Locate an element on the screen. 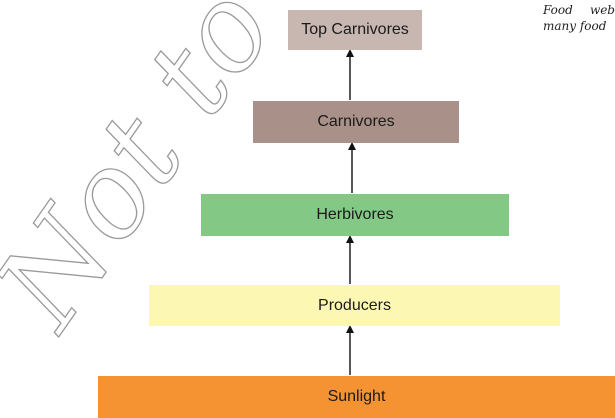 This screenshot has height=418, width=615. level-top-carnivores: Top Carnivores is located at coordinates (355, 30).